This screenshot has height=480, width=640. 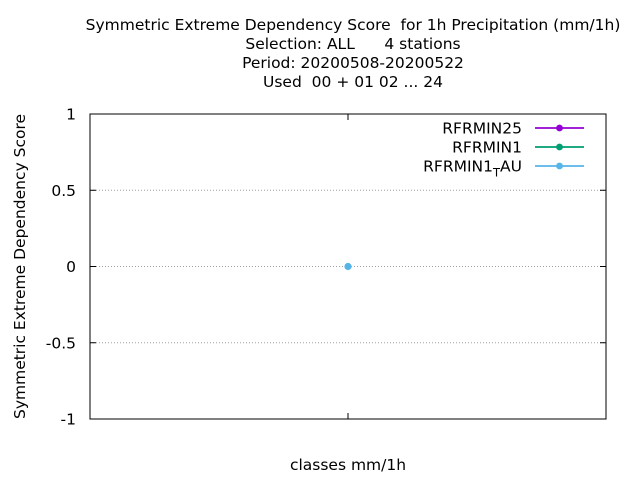 What do you see at coordinates (71, 115) in the screenshot?
I see `y-tick-label: 1` at bounding box center [71, 115].